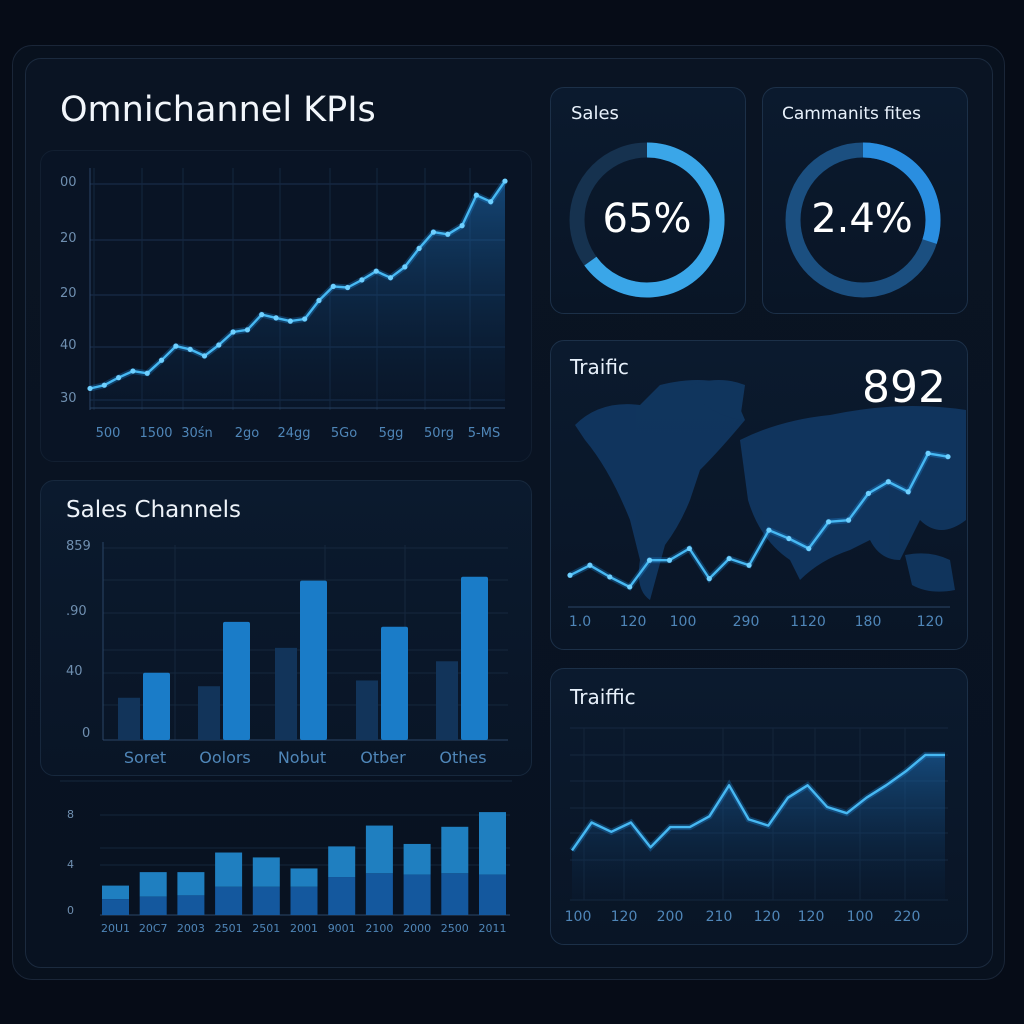 The image size is (1024, 1024). What do you see at coordinates (599, 367) in the screenshot?
I see `traffic-map-label: Traific` at bounding box center [599, 367].